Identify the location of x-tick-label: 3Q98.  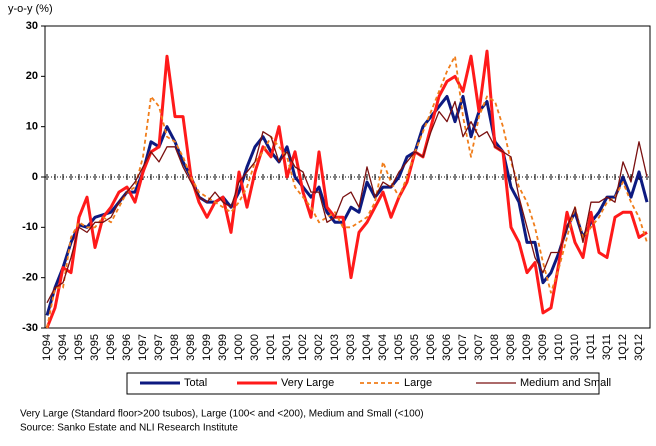
(191, 347).